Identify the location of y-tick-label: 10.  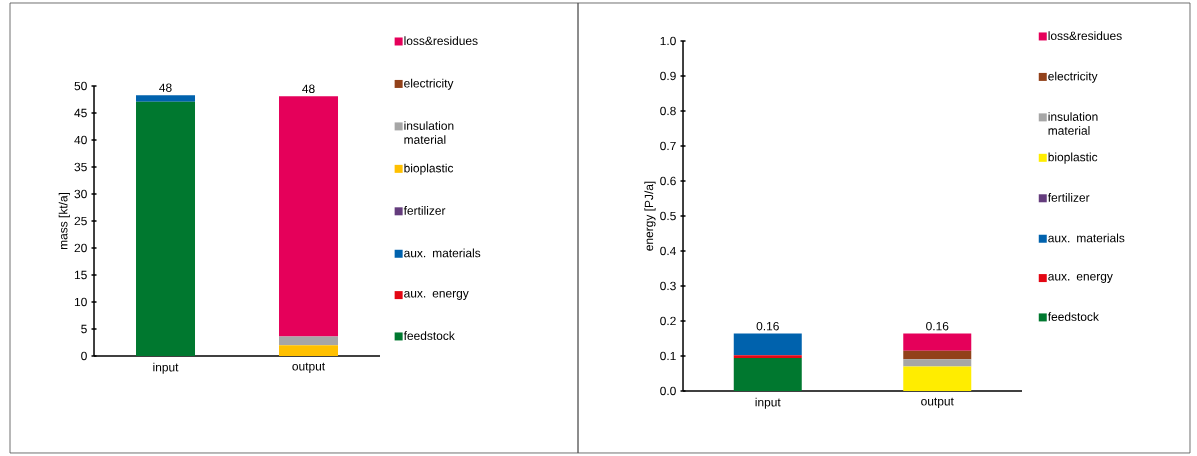
(80, 302).